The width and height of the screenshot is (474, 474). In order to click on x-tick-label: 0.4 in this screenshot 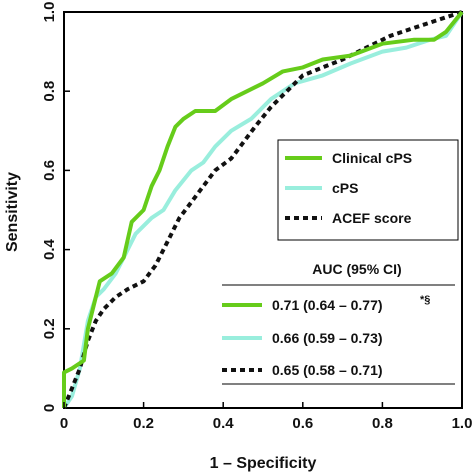, I will do `click(224, 423)`.